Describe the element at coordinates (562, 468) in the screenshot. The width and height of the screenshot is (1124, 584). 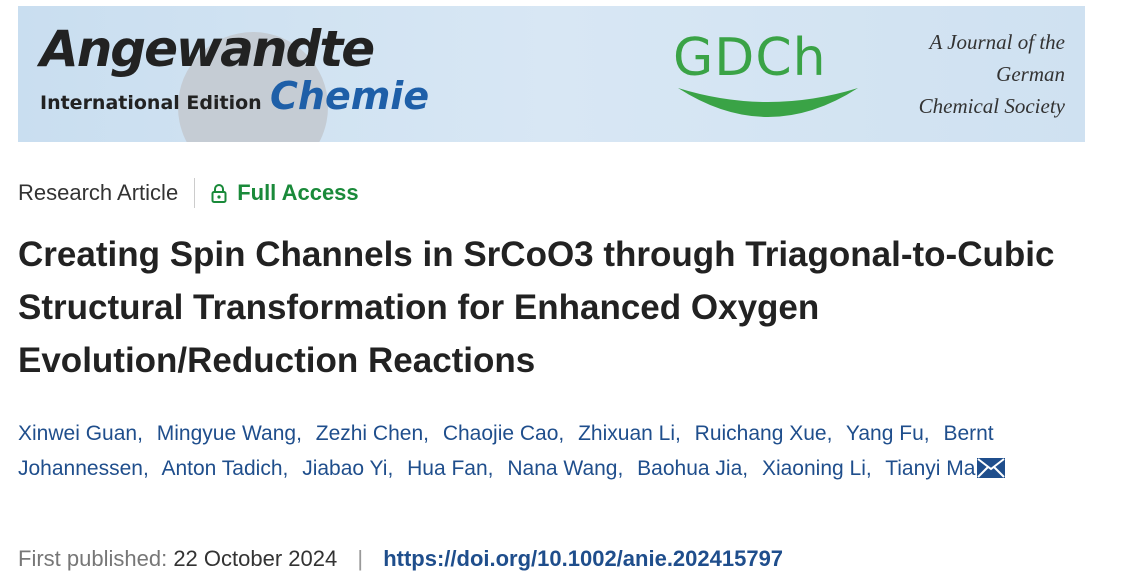
I see `author-name: Nana Wang` at that location.